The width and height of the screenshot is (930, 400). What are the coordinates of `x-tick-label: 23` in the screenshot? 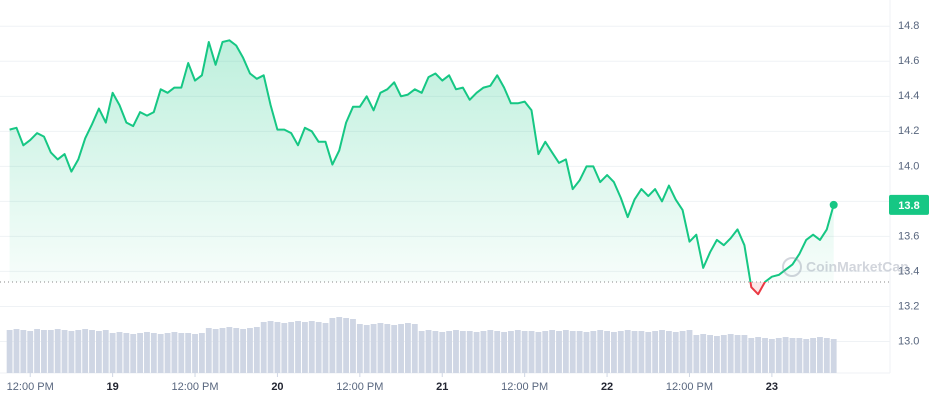 It's located at (772, 387).